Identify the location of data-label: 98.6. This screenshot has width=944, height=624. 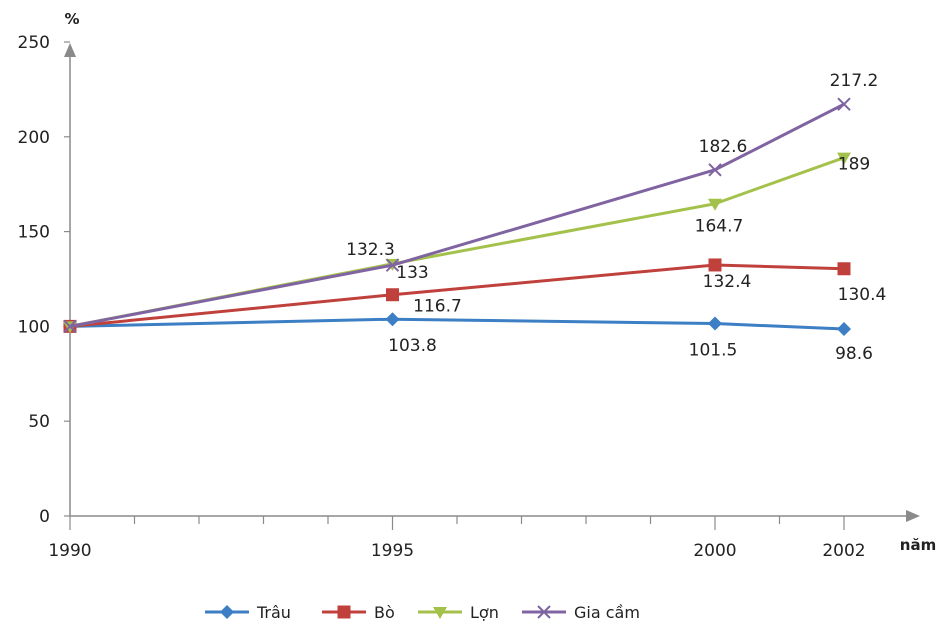
(854, 354).